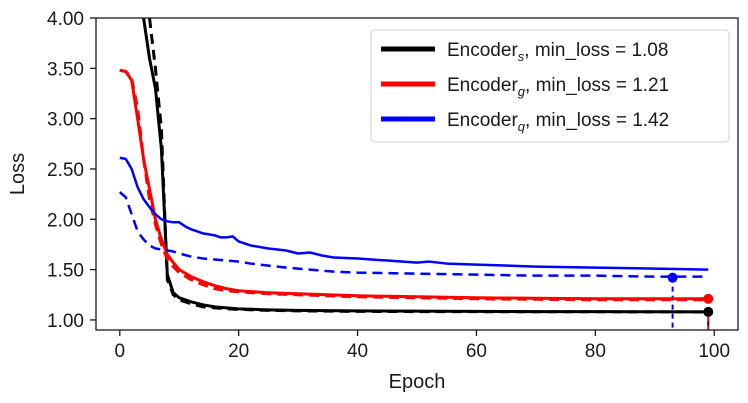 The height and width of the screenshot is (403, 748). I want to click on x-tick-label-1: 20, so click(238, 351).